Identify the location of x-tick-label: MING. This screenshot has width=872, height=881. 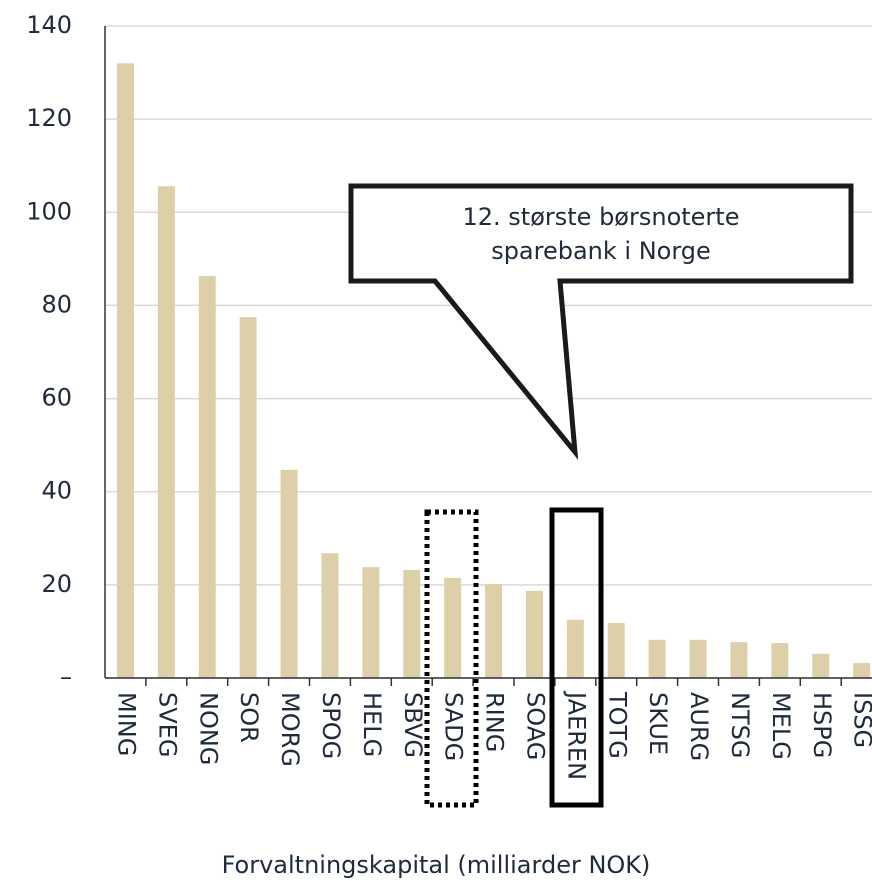
(126, 724).